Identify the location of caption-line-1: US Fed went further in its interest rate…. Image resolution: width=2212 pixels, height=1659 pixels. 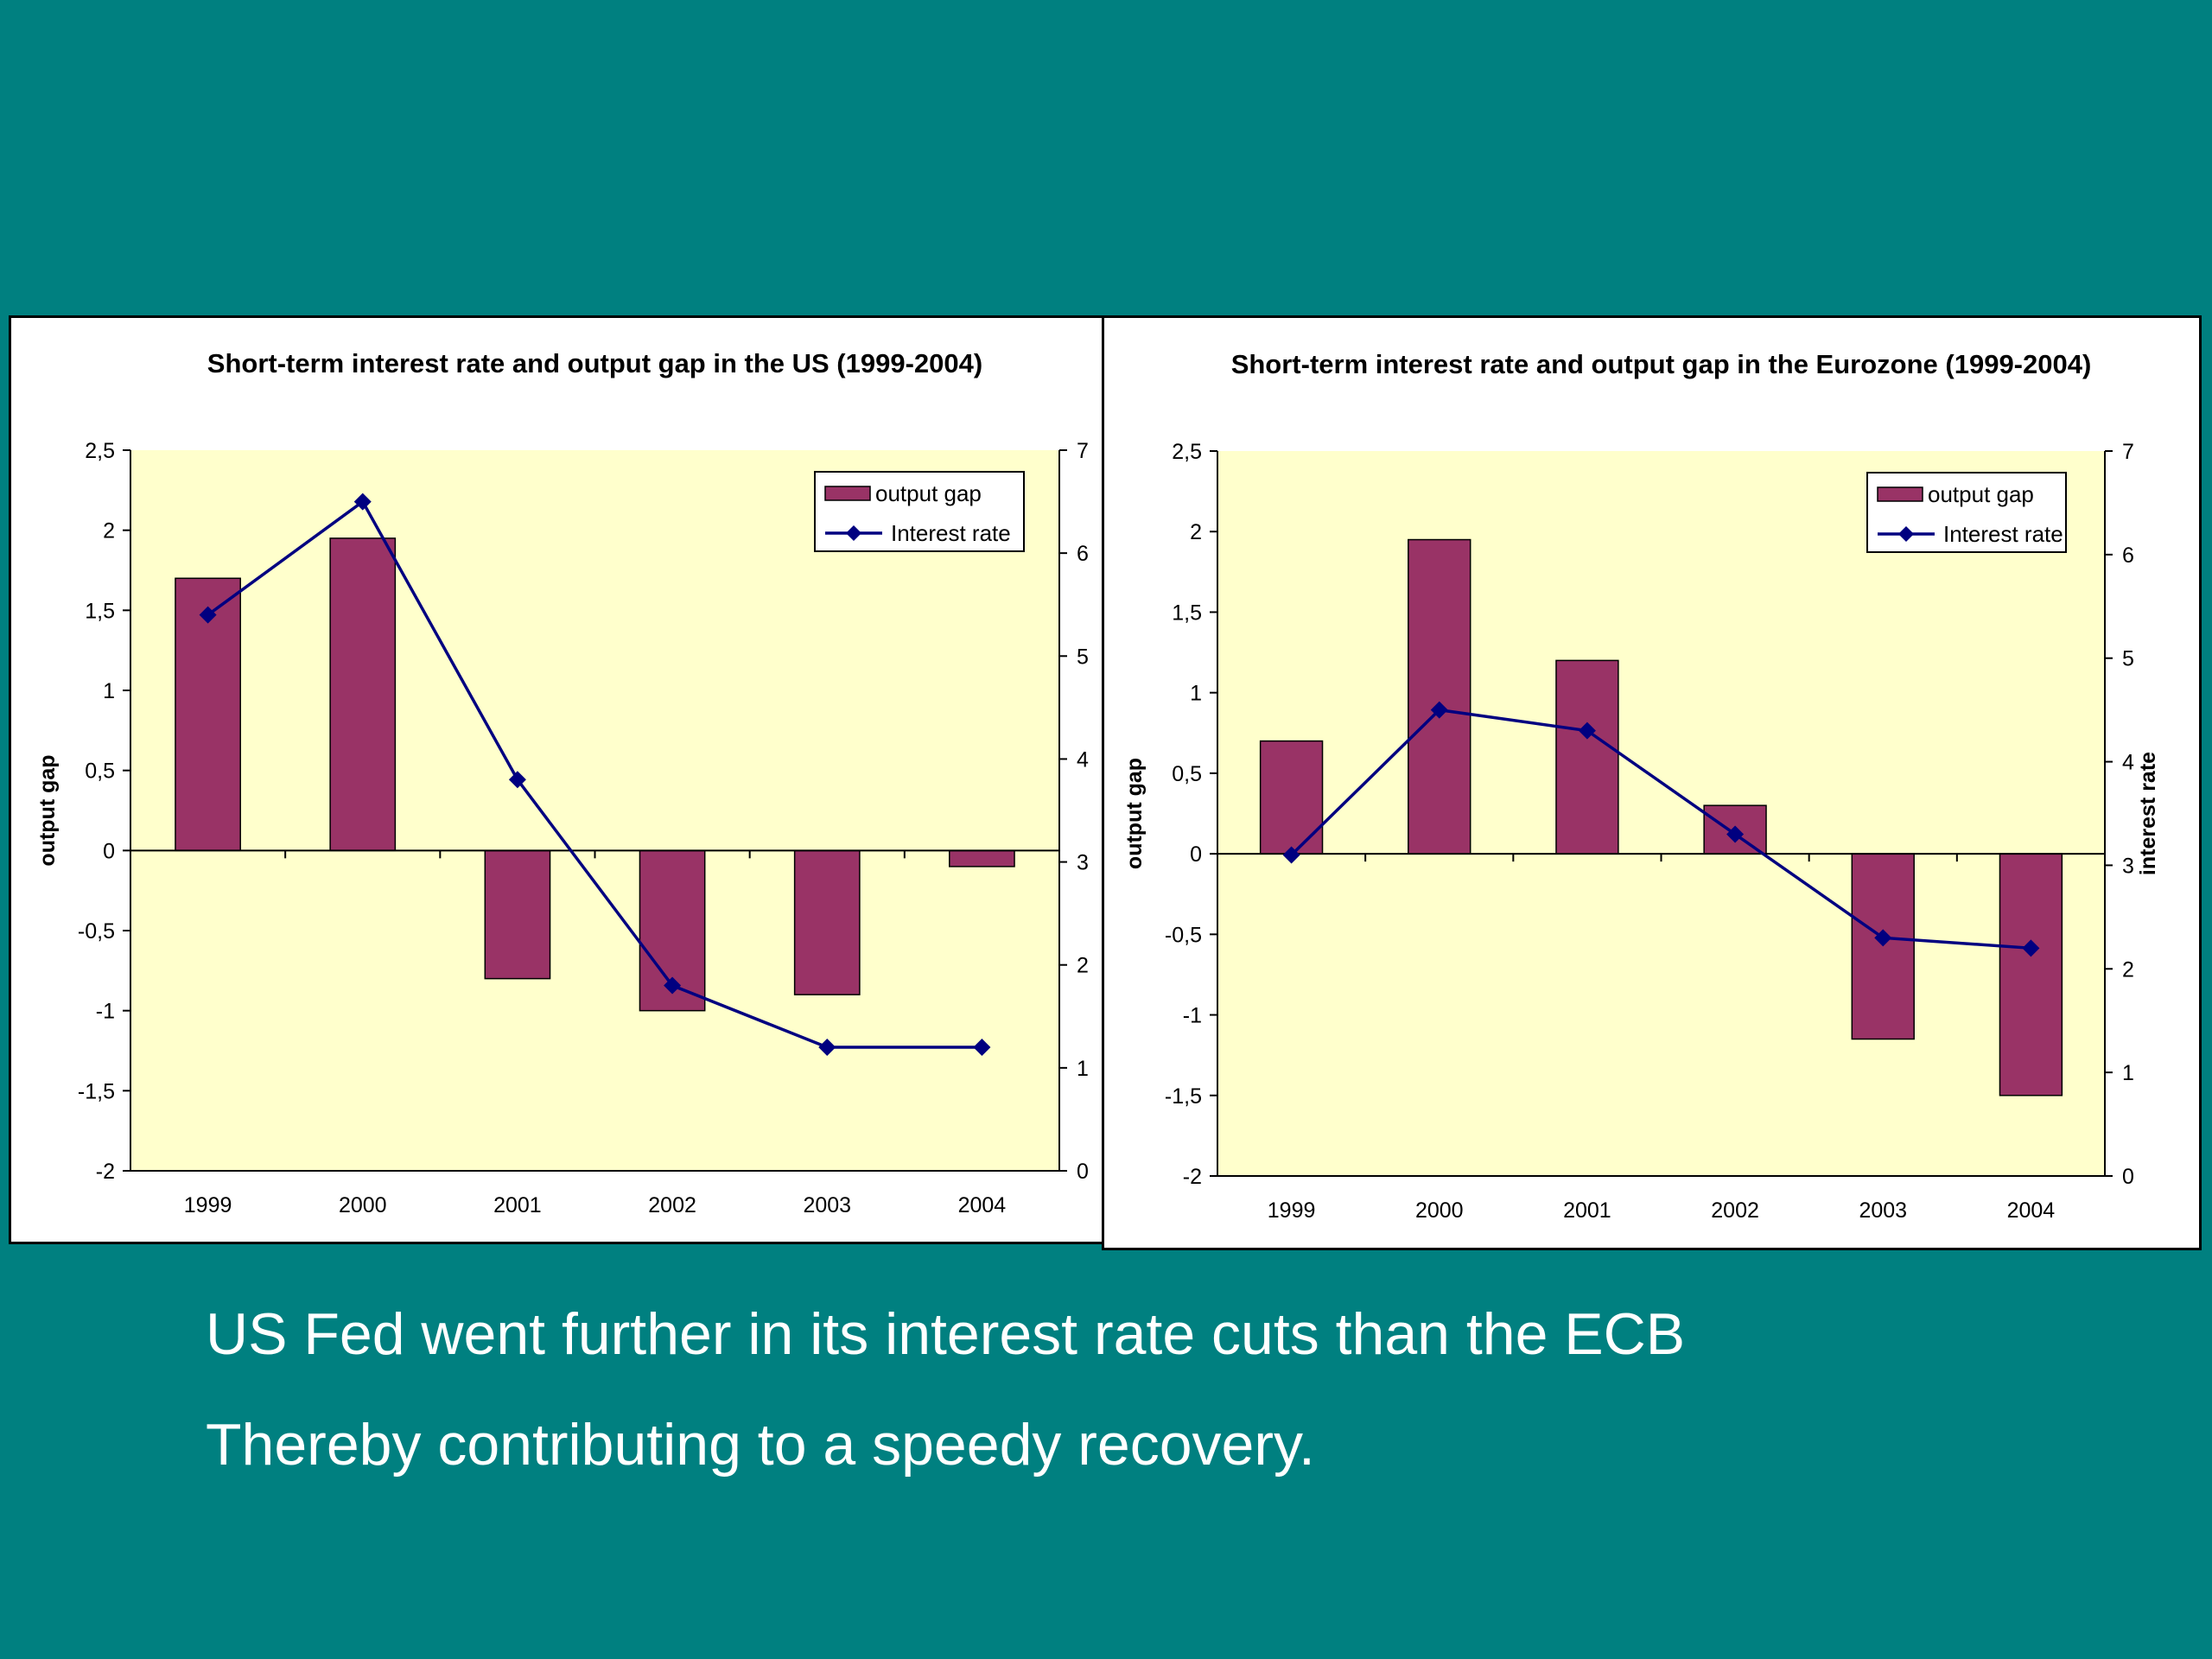
(946, 1334).